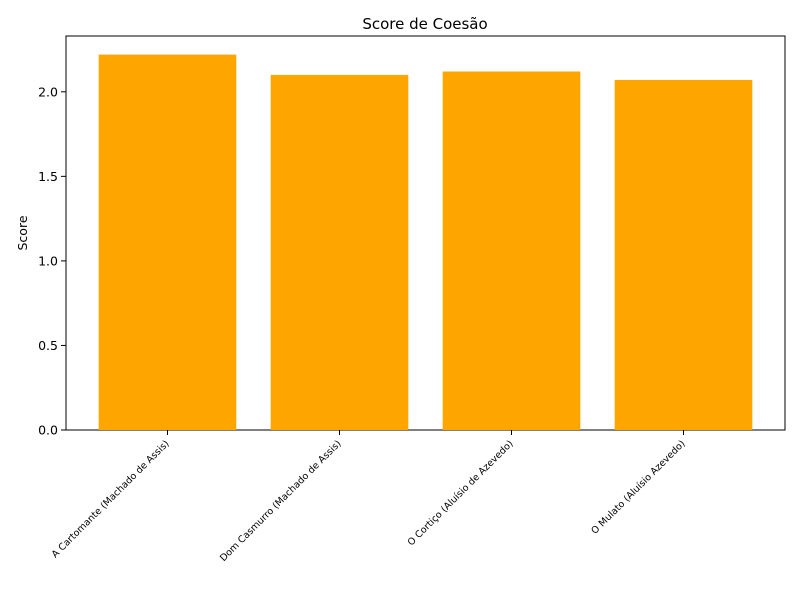 This screenshot has width=800, height=600. What do you see at coordinates (48, 91) in the screenshot?
I see `y-tick-label-5: 2.0` at bounding box center [48, 91].